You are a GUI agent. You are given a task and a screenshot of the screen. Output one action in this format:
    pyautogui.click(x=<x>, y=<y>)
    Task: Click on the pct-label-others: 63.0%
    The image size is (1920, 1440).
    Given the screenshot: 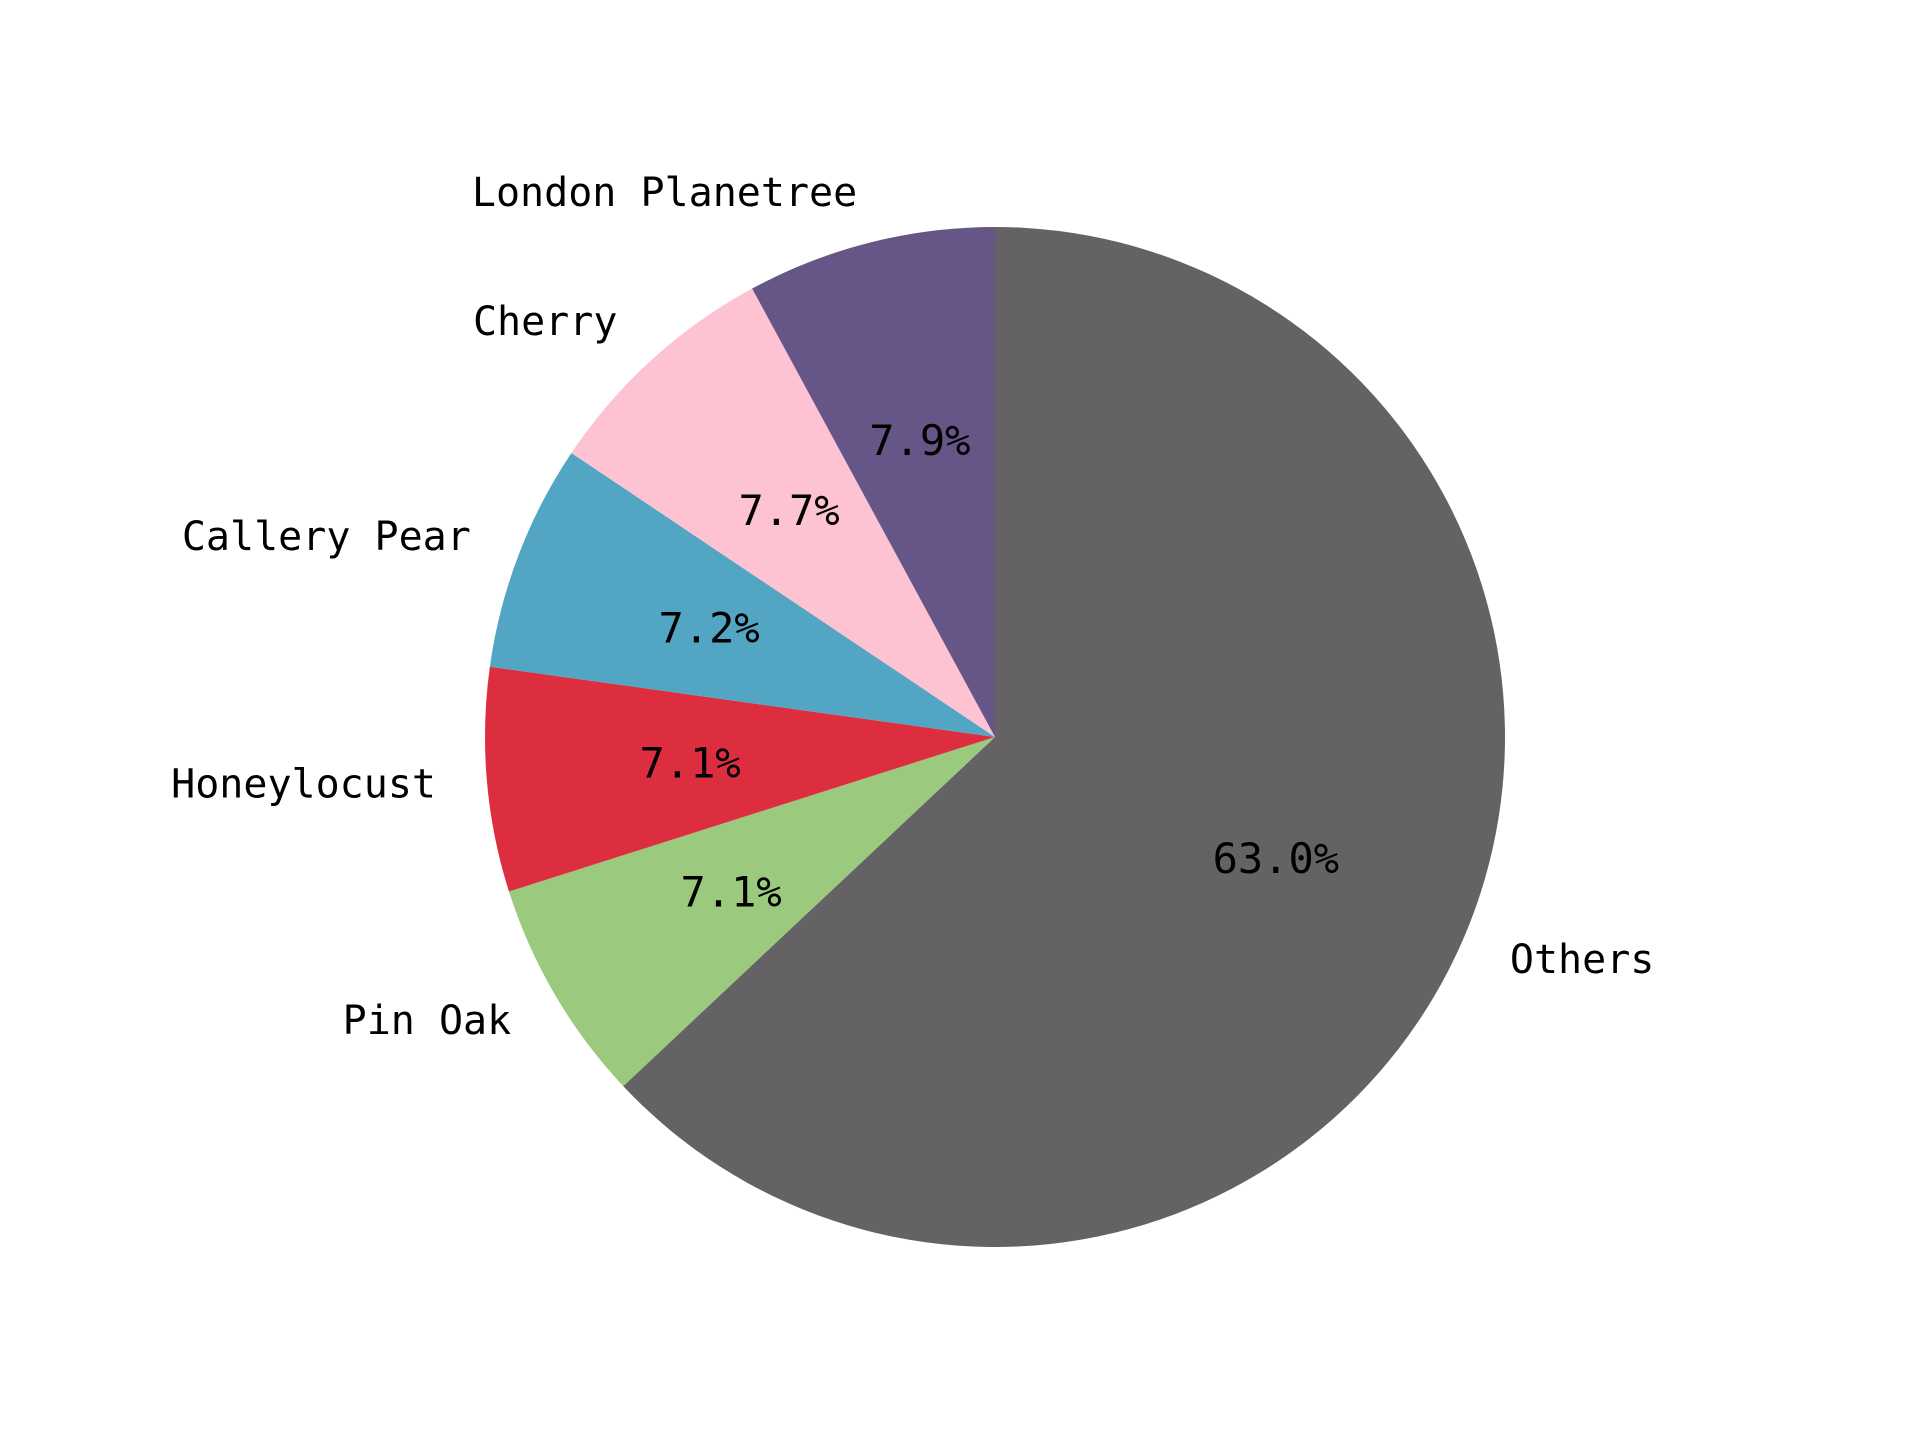 What is the action you would take?
    pyautogui.click(x=1276, y=858)
    